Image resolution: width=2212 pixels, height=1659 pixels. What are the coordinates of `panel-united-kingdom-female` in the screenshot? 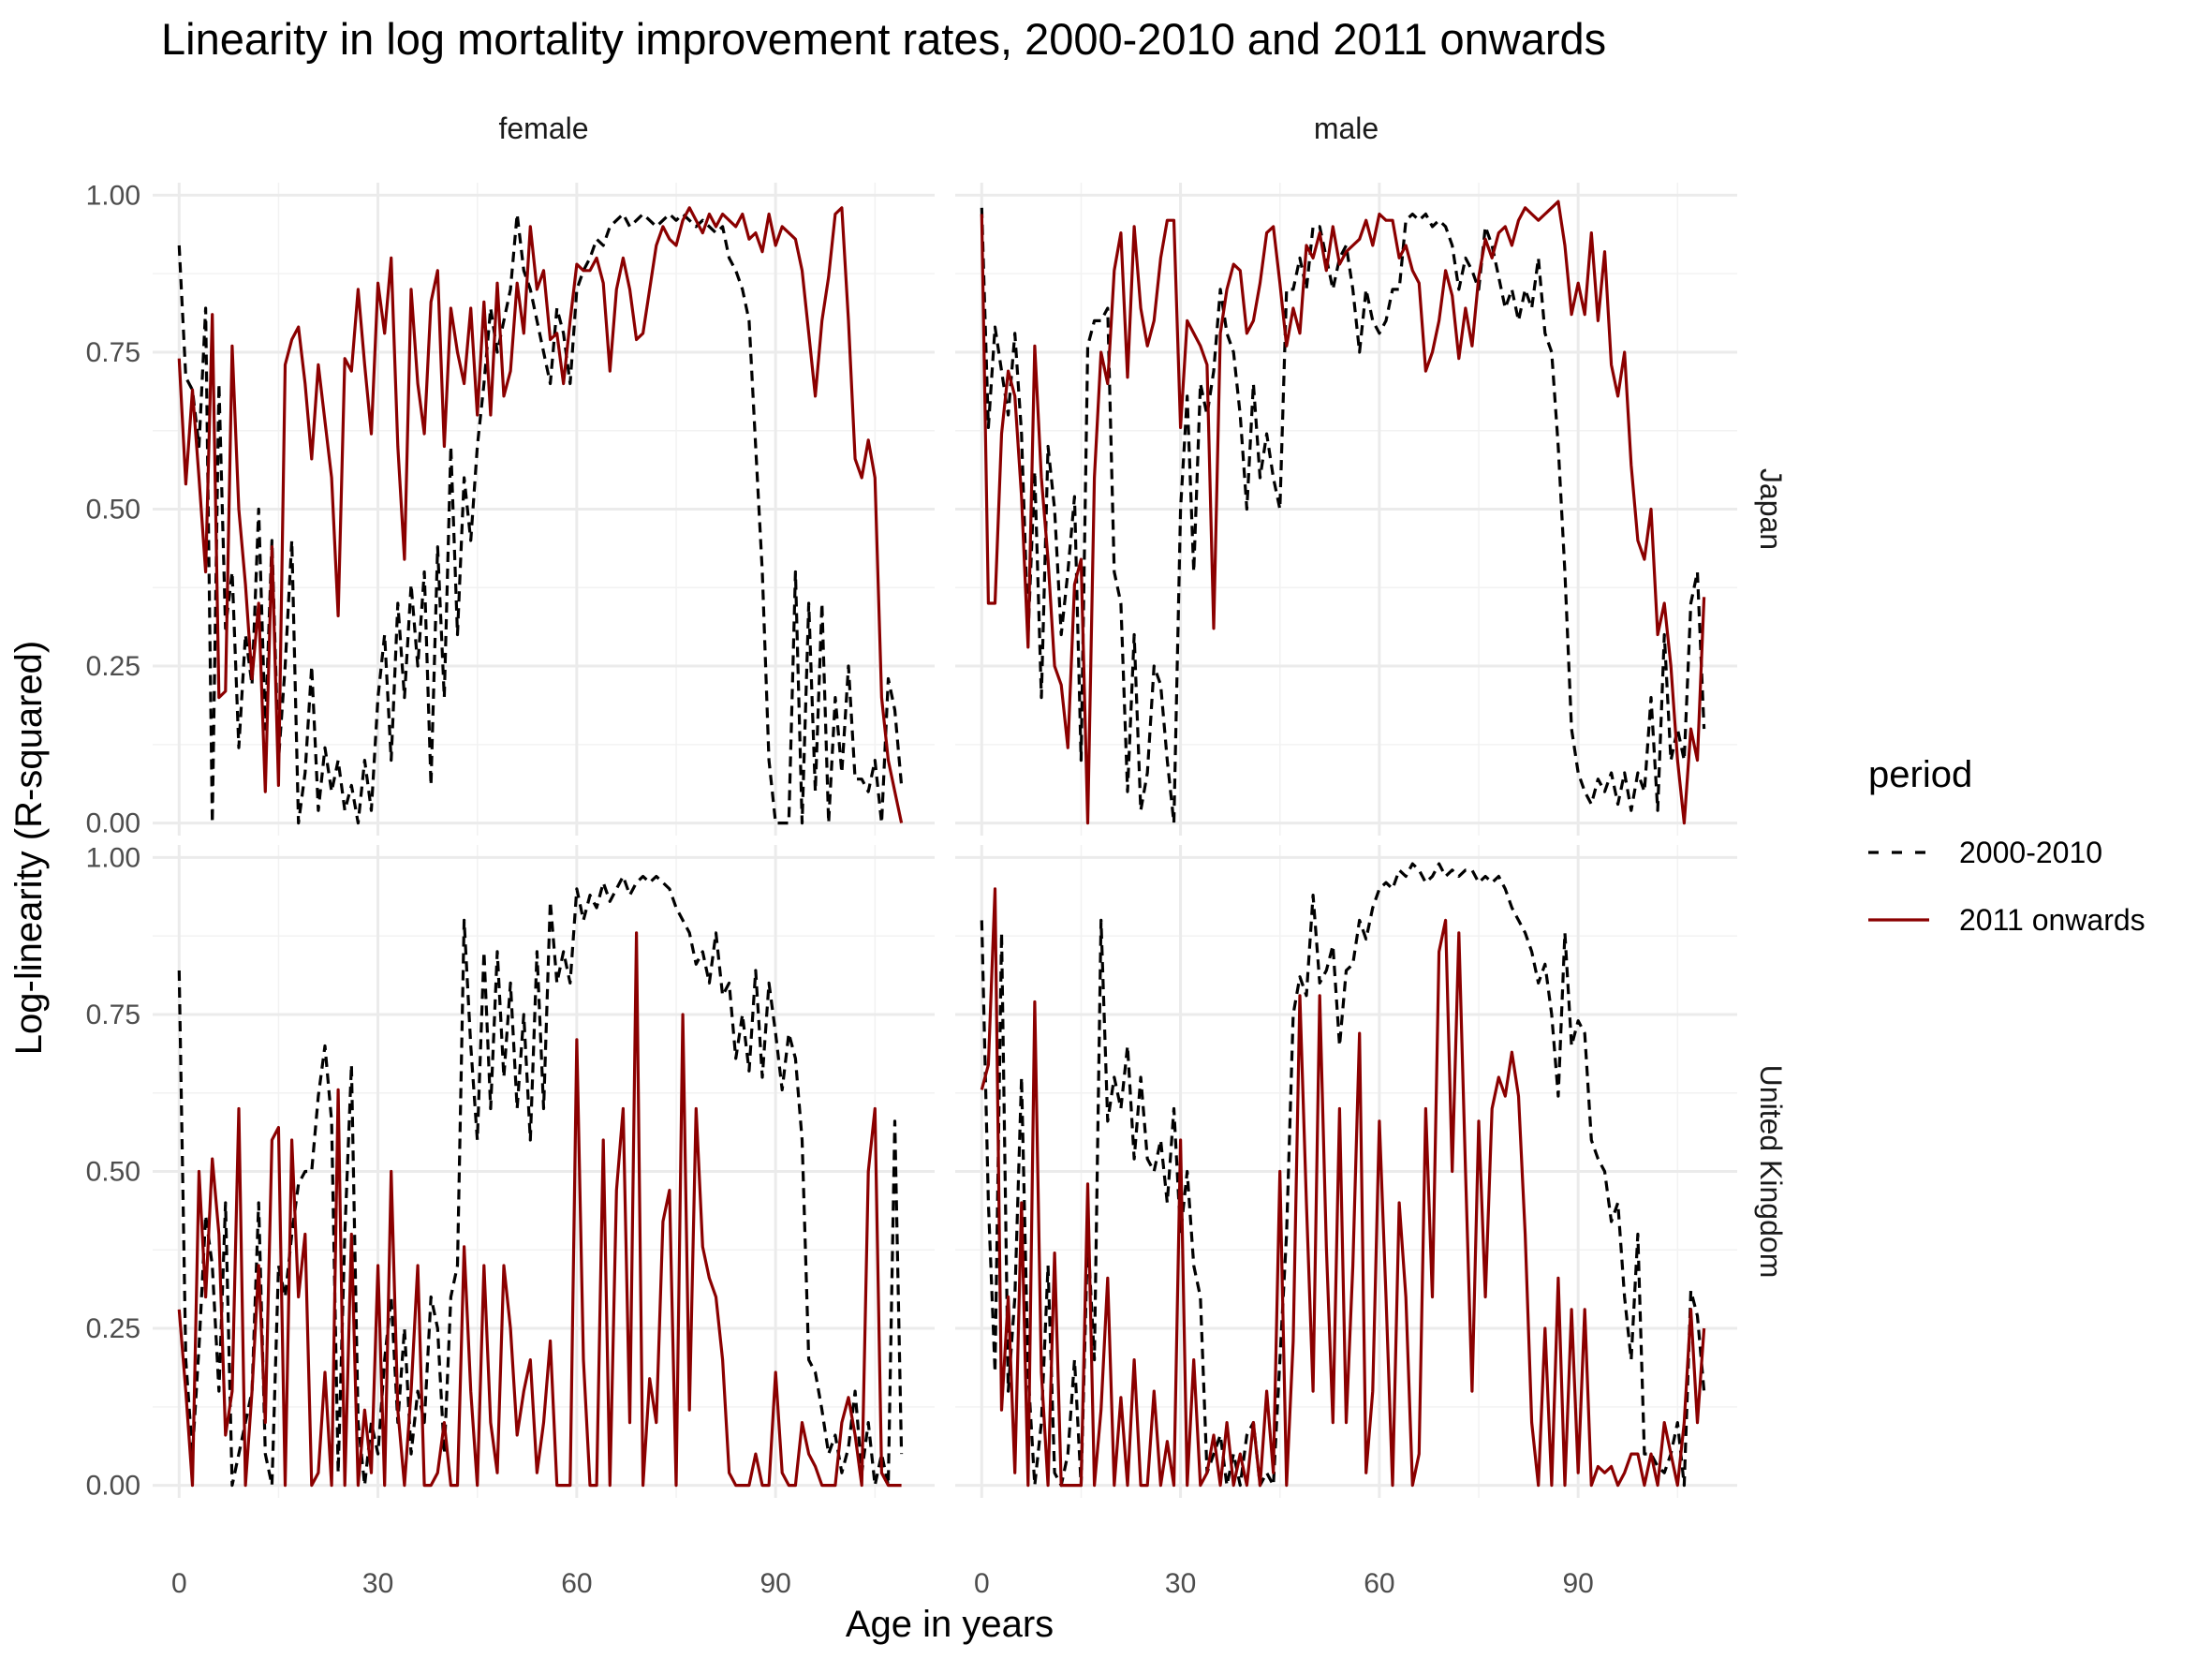 It's located at (544, 1171).